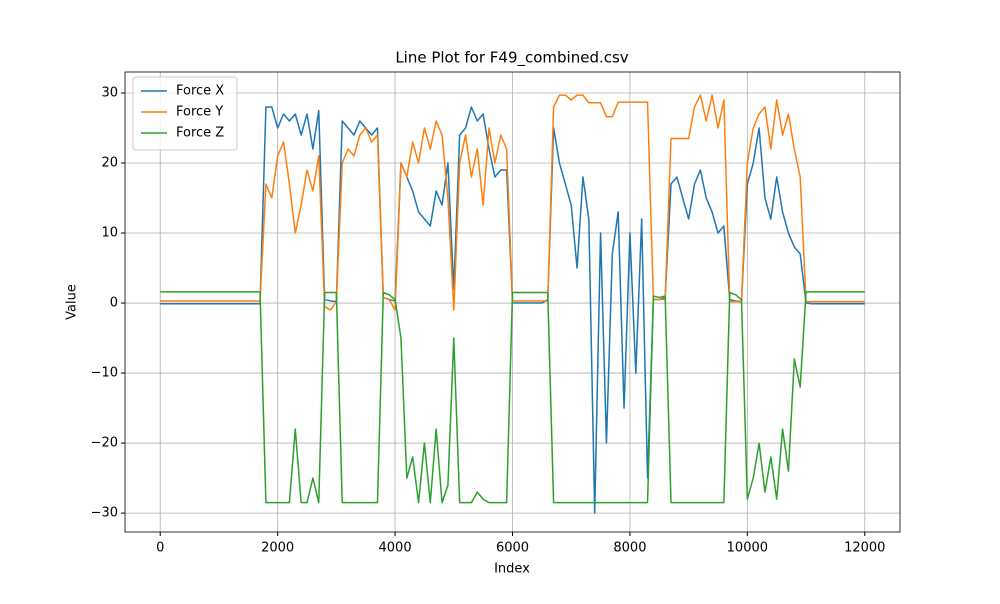 The width and height of the screenshot is (1000, 604). What do you see at coordinates (72, 302) in the screenshot?
I see `y-axis-label: Value` at bounding box center [72, 302].